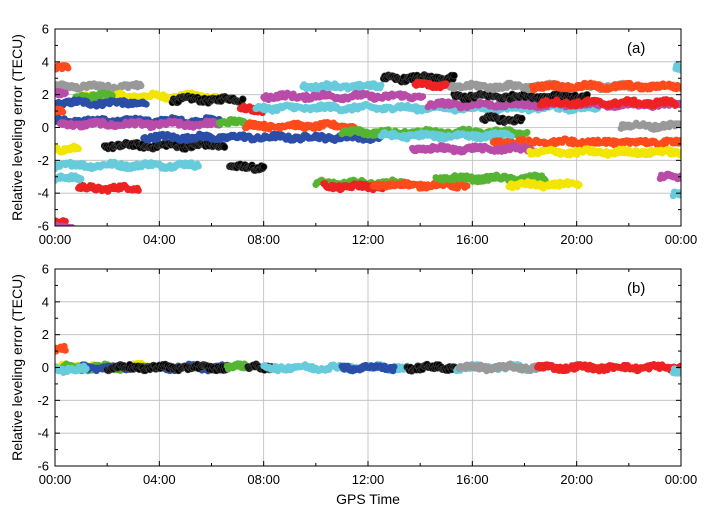  I want to click on panel-label: (b), so click(636, 288).